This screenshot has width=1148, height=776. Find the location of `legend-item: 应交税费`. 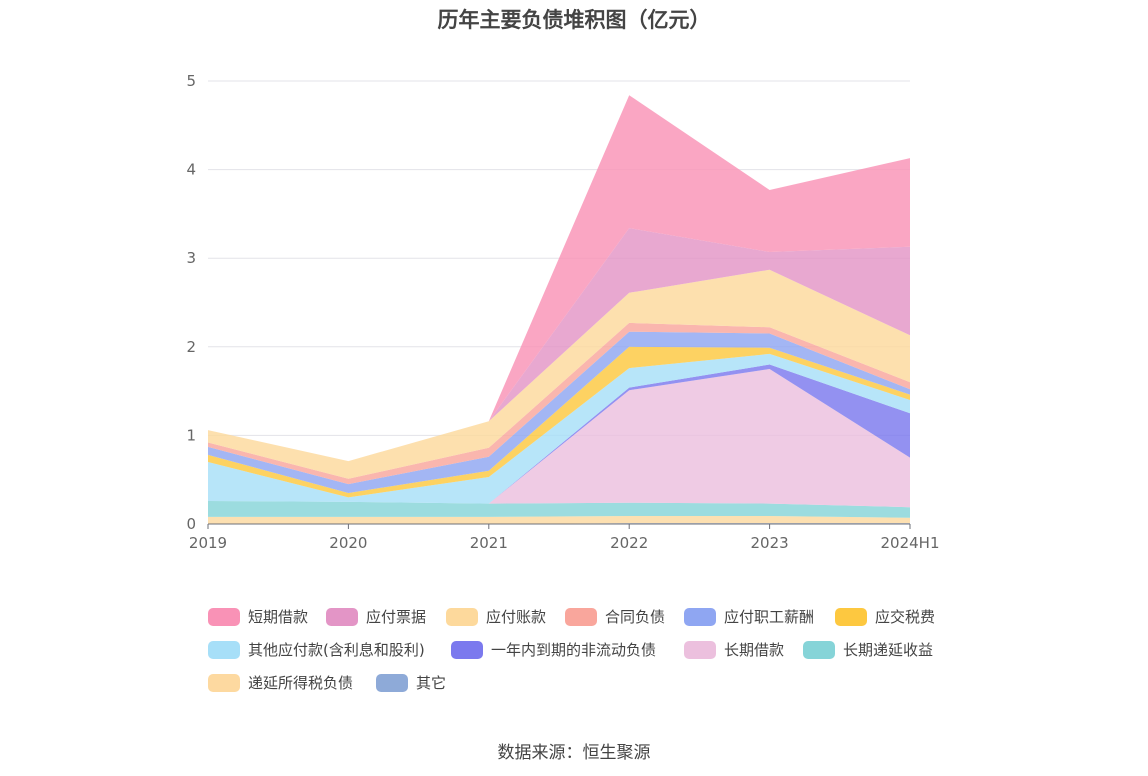

legend-item: 应交税费 is located at coordinates (885, 616).